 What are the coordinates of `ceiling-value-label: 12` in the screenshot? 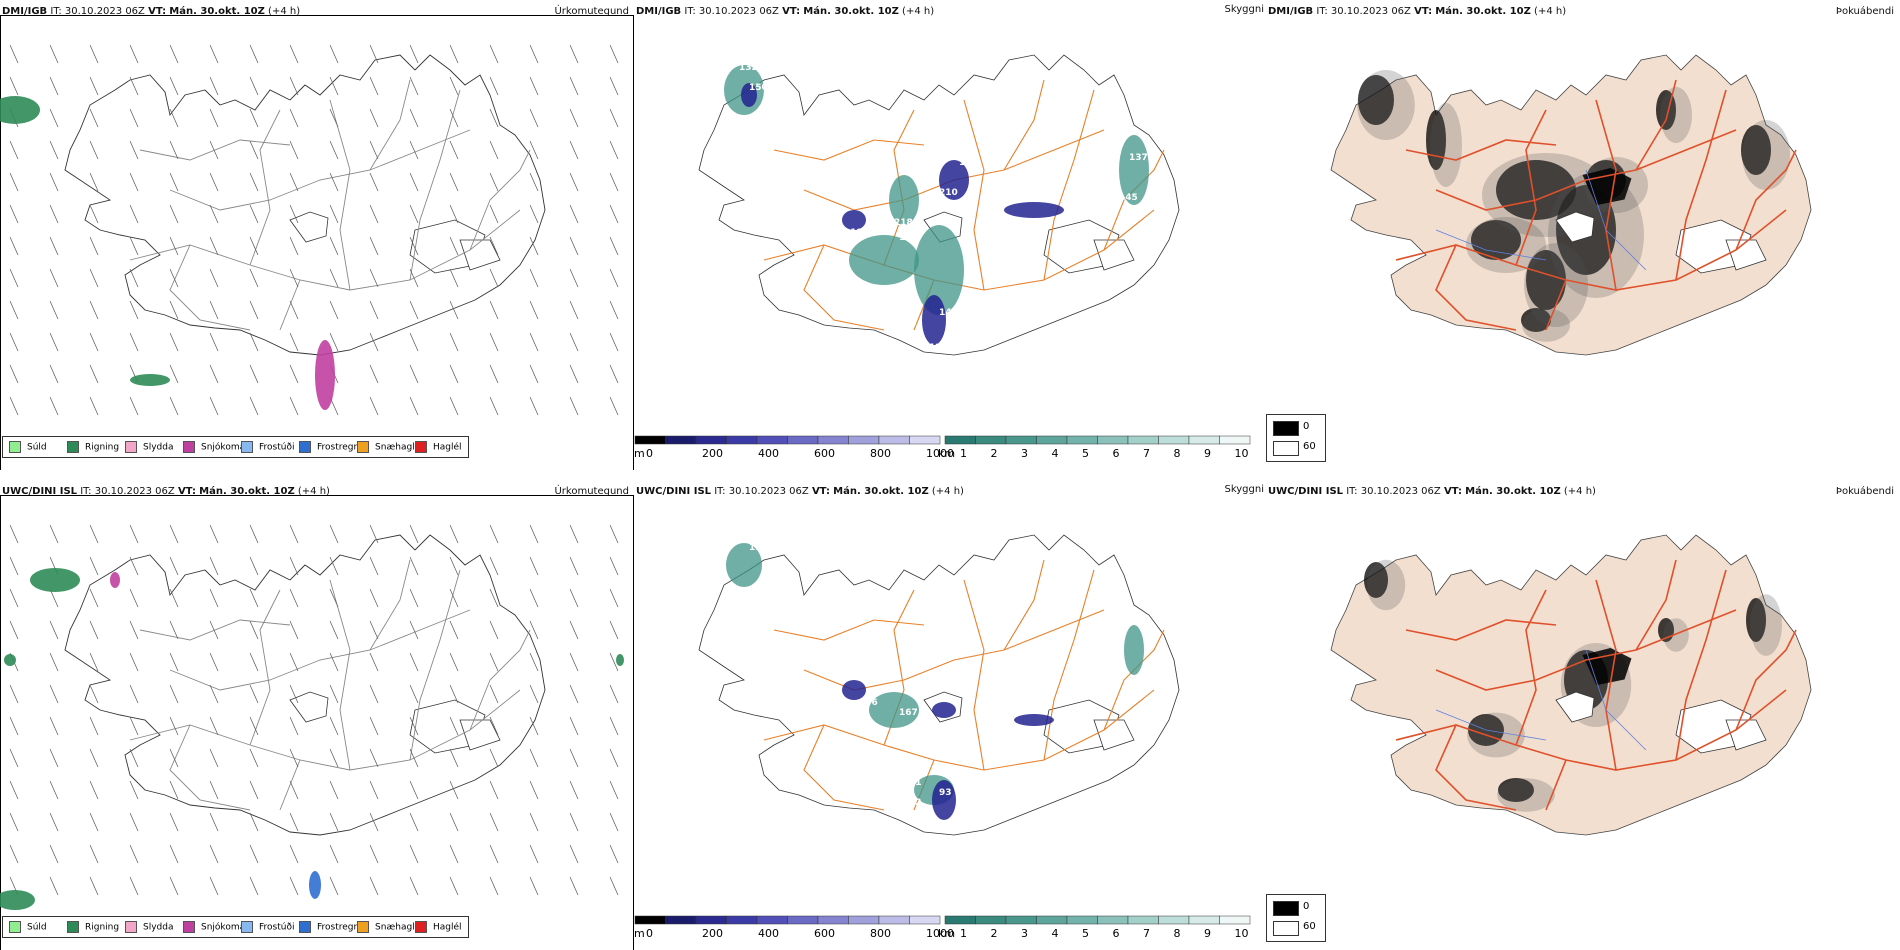 It's located at (915, 803).